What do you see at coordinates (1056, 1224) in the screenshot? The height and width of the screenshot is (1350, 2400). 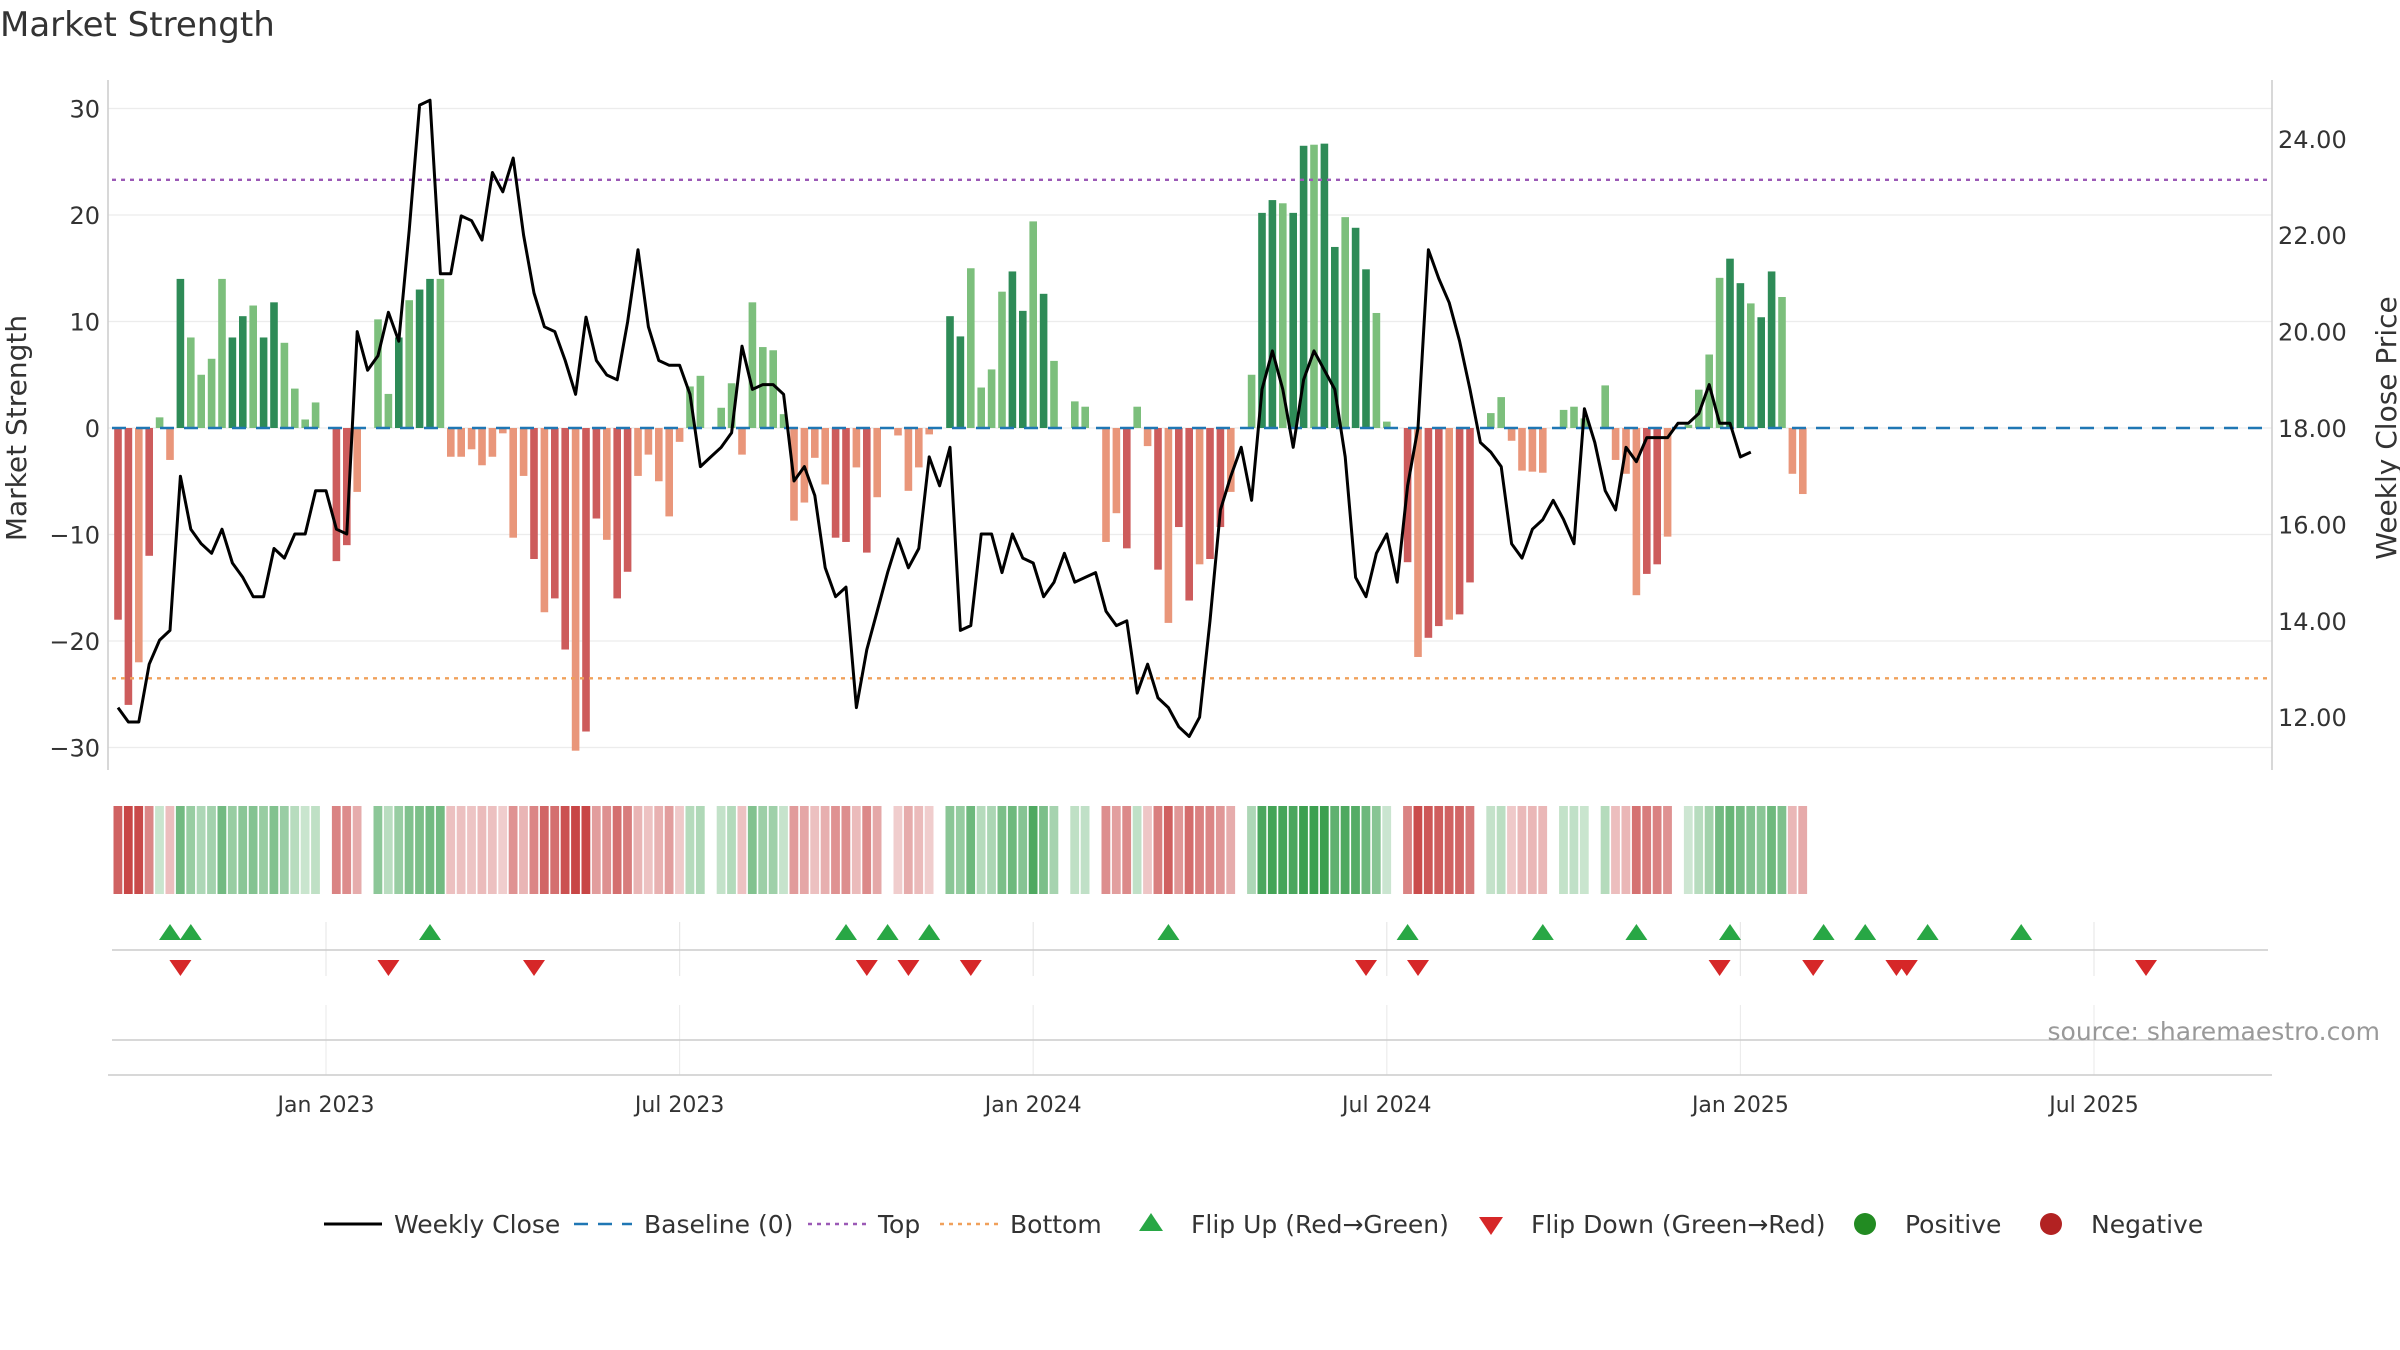 I see `legend-label: Bottom` at bounding box center [1056, 1224].